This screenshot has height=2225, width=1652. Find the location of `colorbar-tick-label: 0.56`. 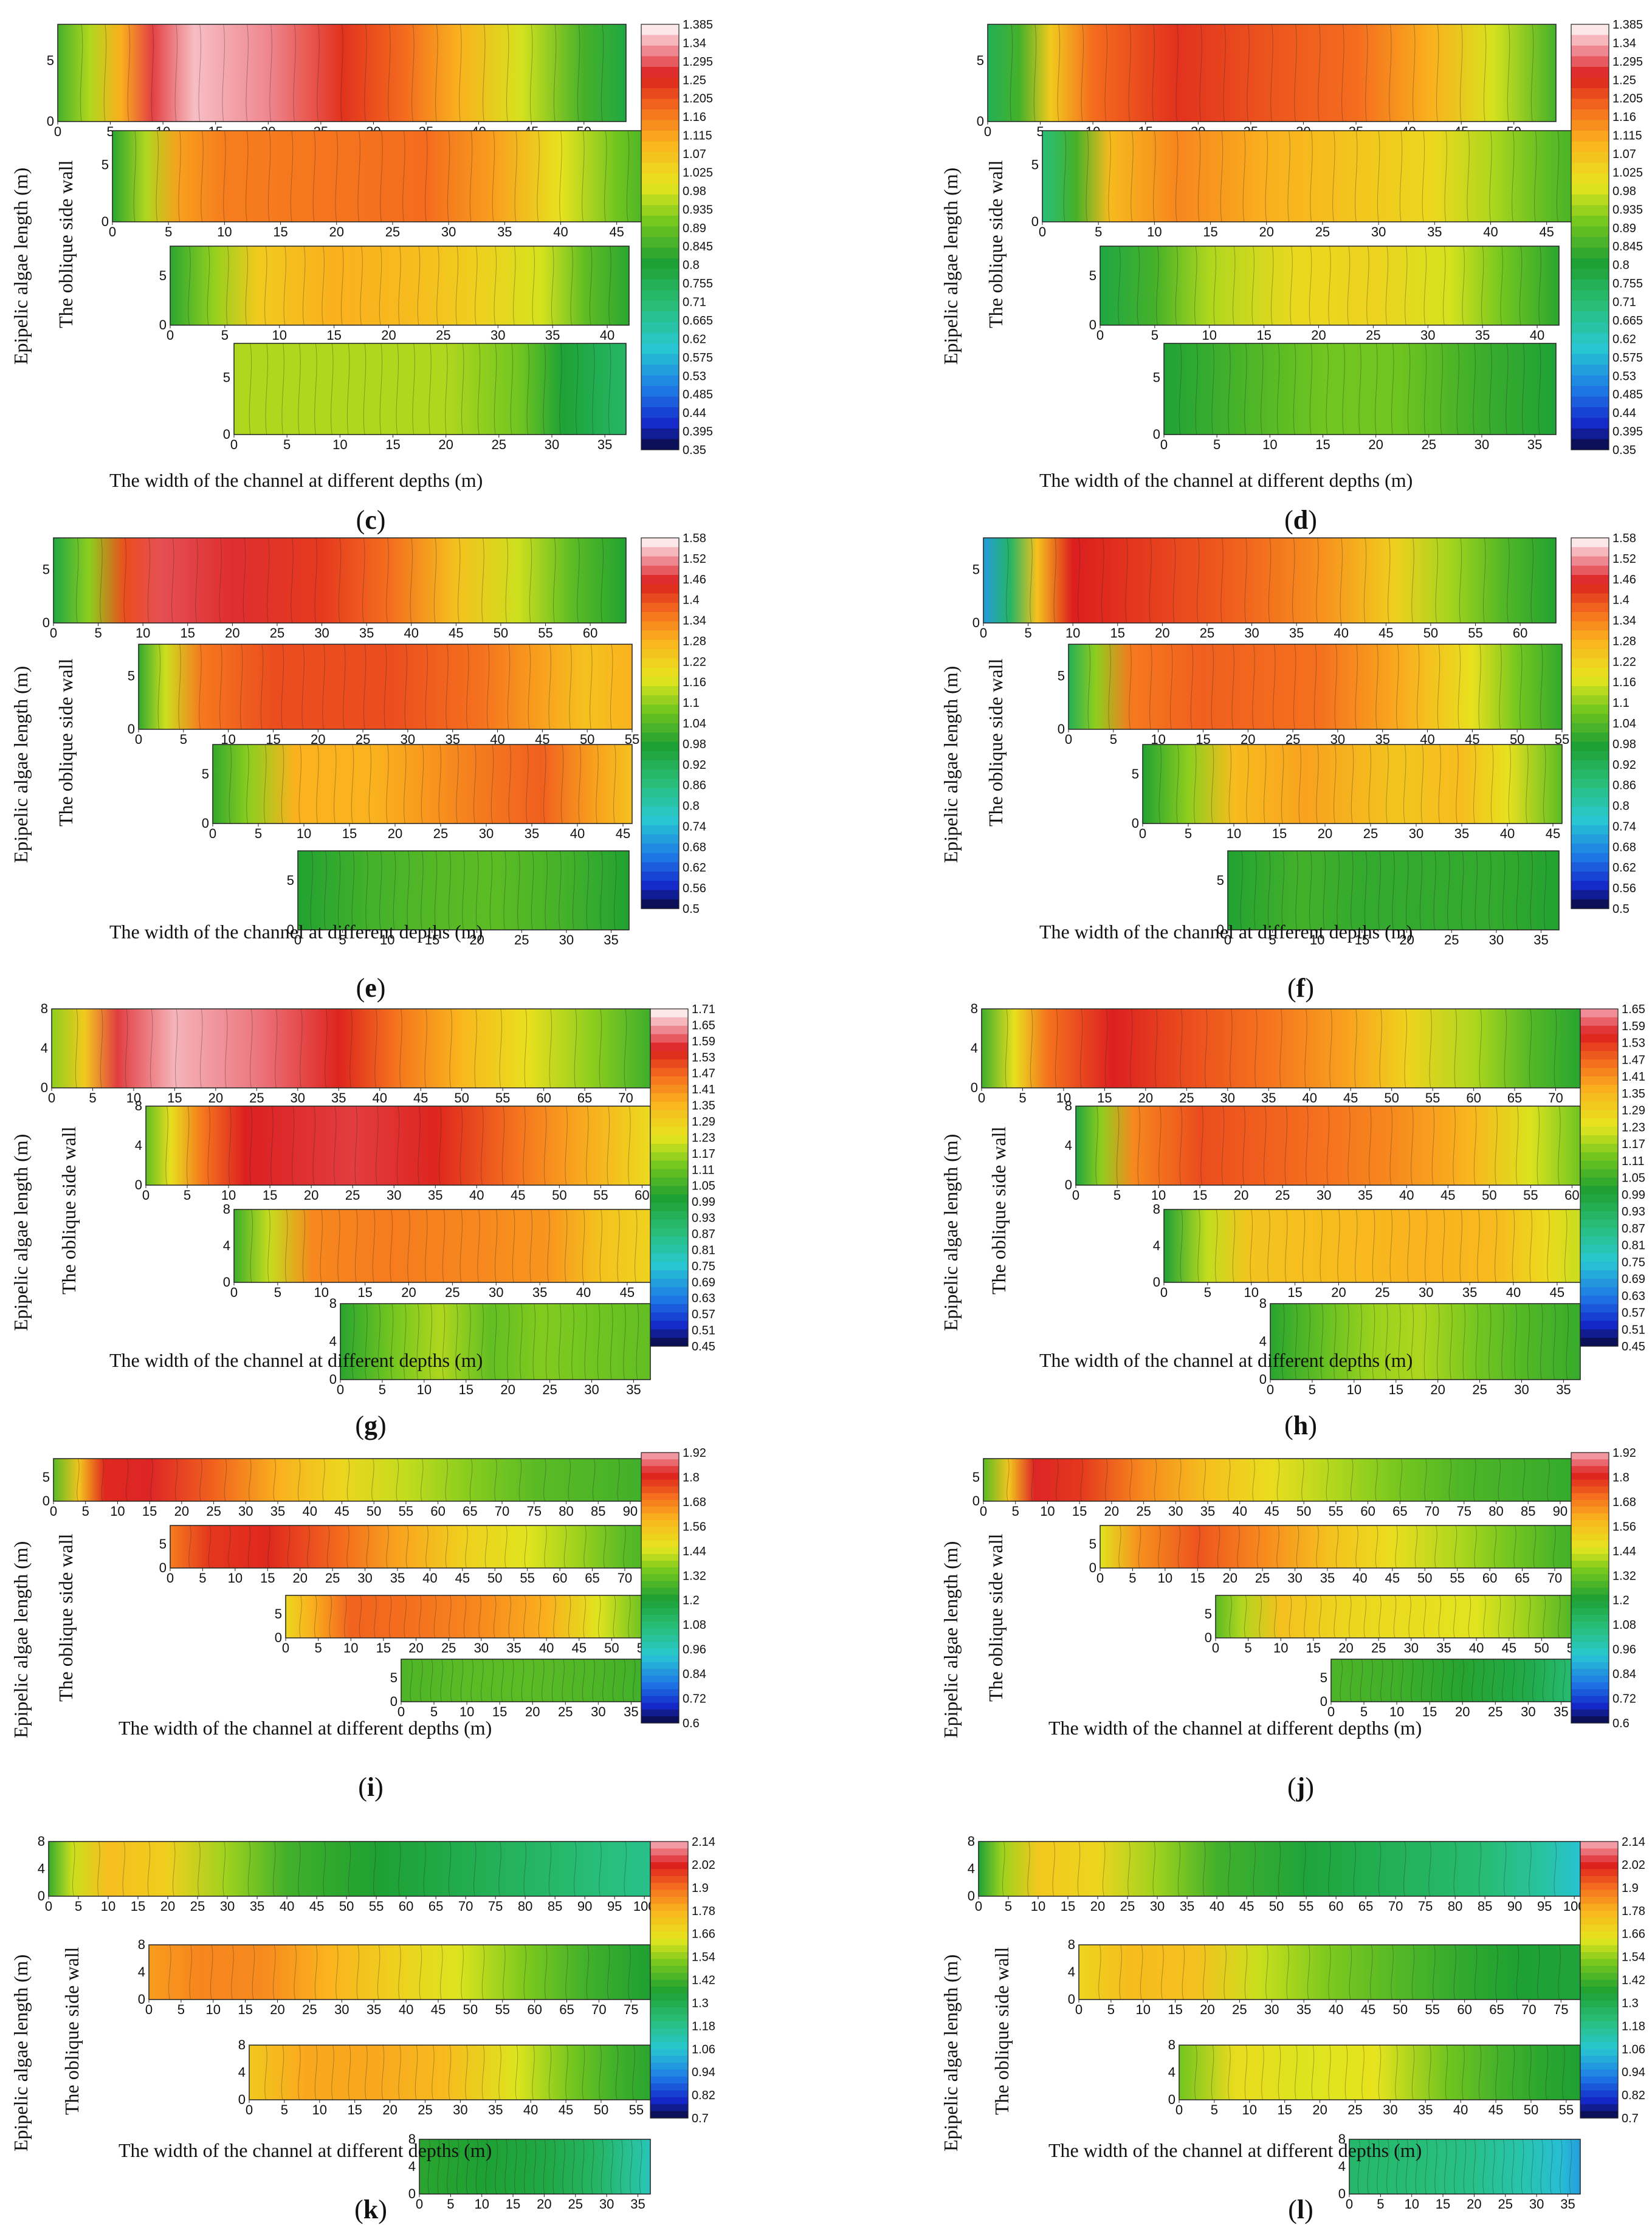

colorbar-tick-label: 0.56 is located at coordinates (1624, 888).